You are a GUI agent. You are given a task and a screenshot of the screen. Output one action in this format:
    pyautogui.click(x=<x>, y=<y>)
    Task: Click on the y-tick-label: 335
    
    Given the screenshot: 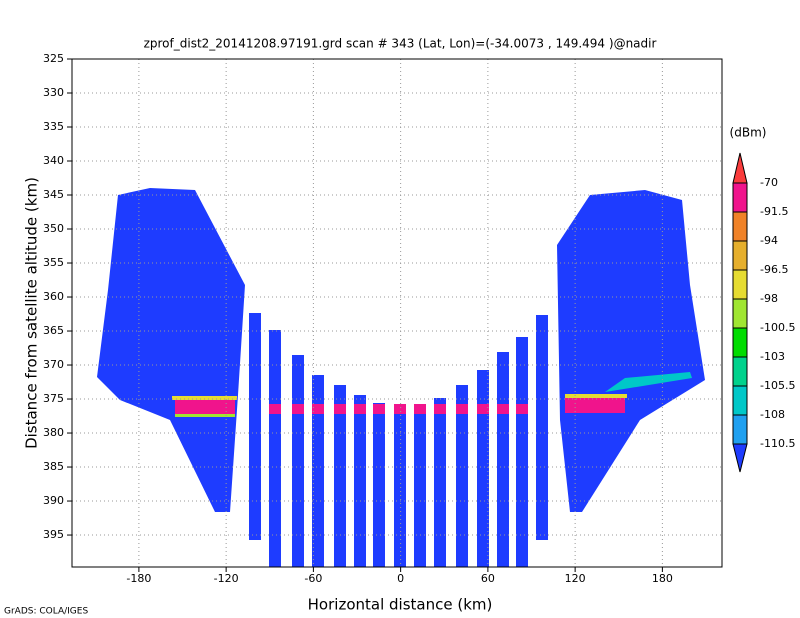 What is the action you would take?
    pyautogui.click(x=53, y=126)
    